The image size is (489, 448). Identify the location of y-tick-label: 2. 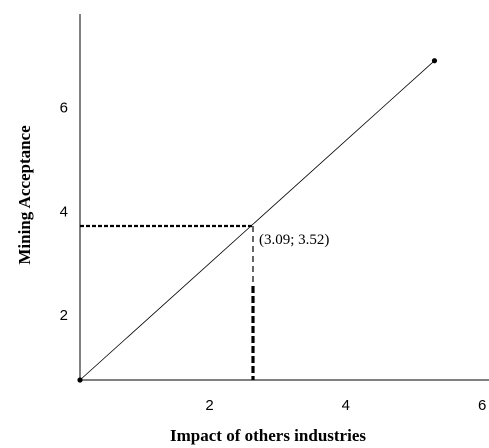
(64, 315).